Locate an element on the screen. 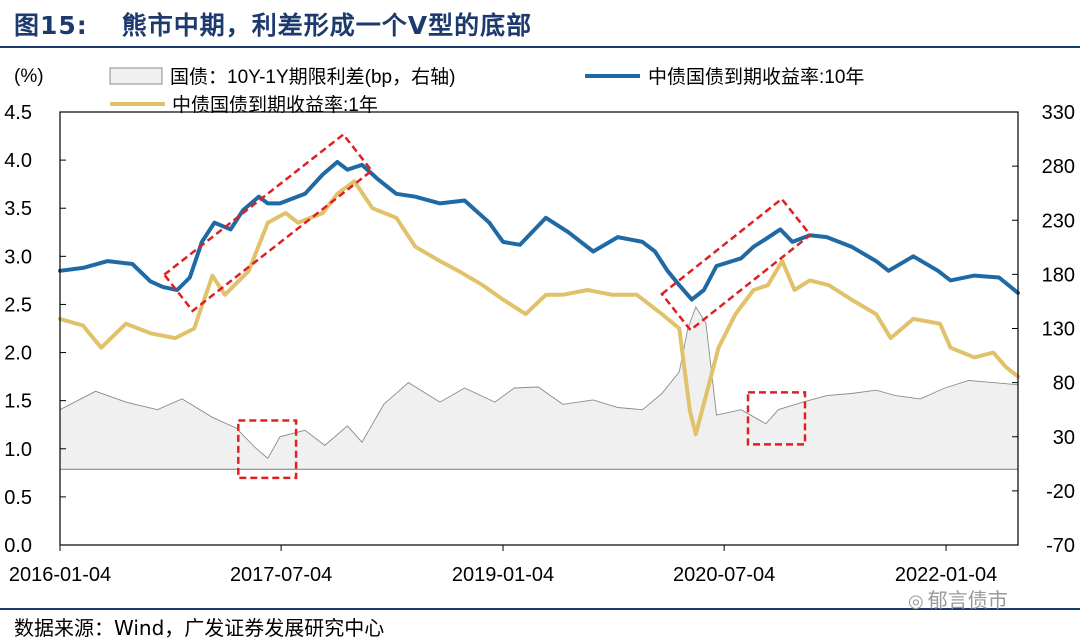 This screenshot has height=644, width=1080. annotation-box-spread-bottom-2017 is located at coordinates (267, 449).